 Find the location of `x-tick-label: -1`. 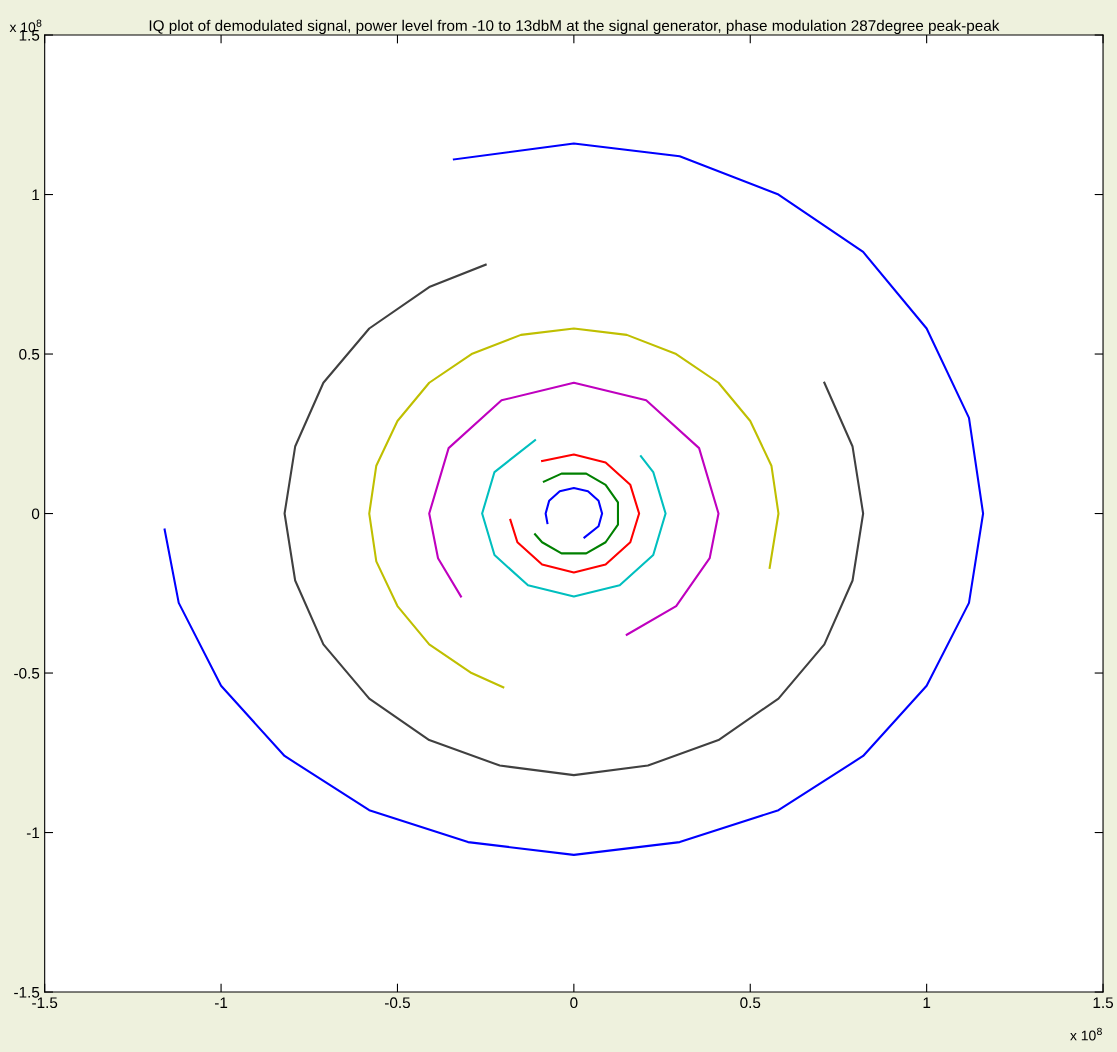

x-tick-label: -1 is located at coordinates (221, 1002).